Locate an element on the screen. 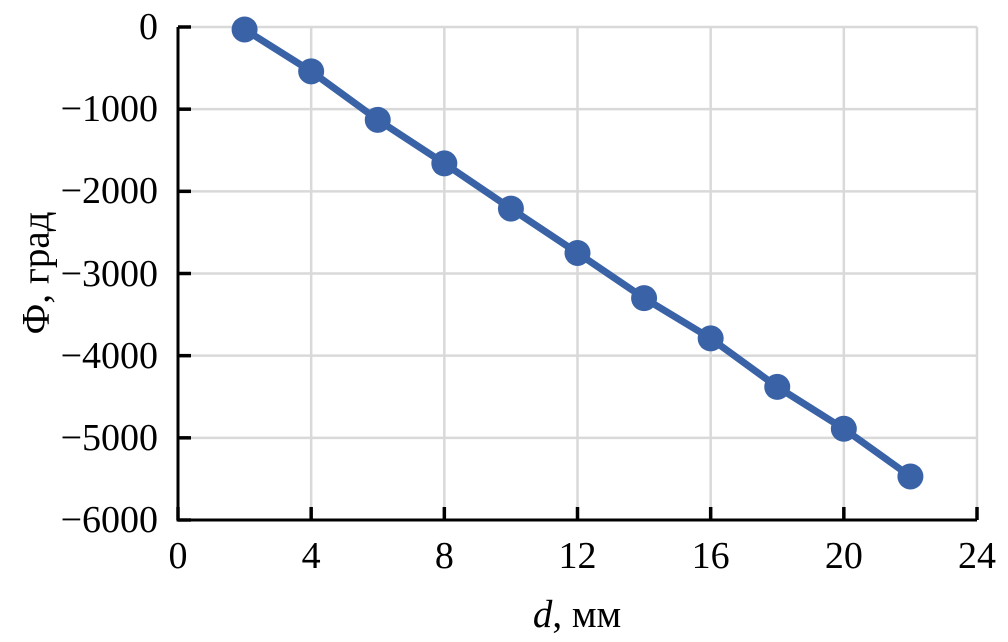 Image resolution: width=1008 pixels, height=642 pixels. x-tick-label: 24 is located at coordinates (977, 556).